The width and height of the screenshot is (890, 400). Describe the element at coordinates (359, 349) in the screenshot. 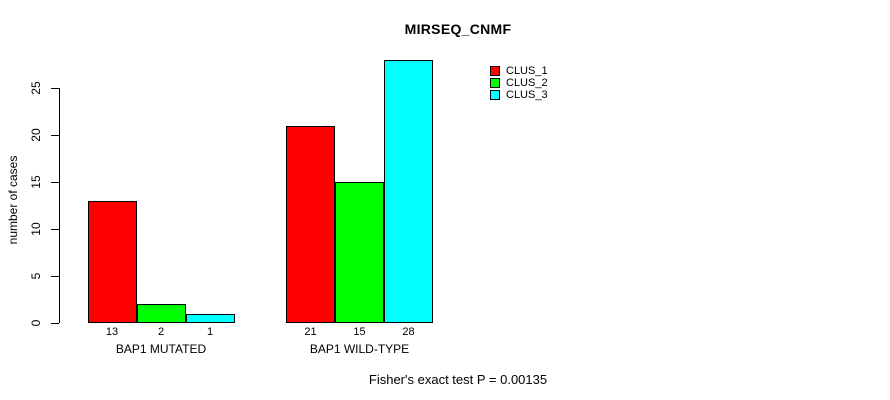

I see `category-label: BAP1 WILD-TYPE` at that location.